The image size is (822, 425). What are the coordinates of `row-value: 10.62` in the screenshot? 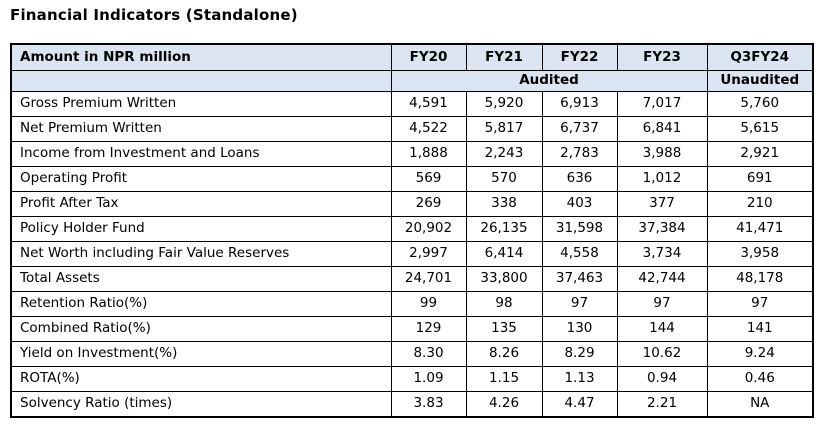 It's located at (662, 354).